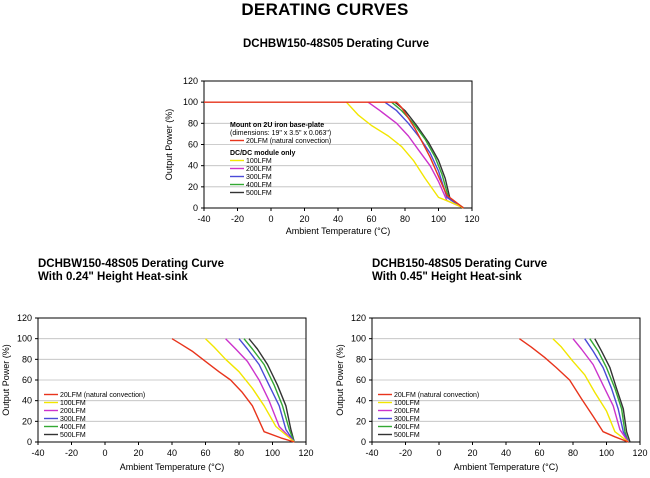 The height and width of the screenshot is (478, 650). Describe the element at coordinates (113, 277) in the screenshot. I see `chart-title: With 0.24" Height Heat-sink` at that location.